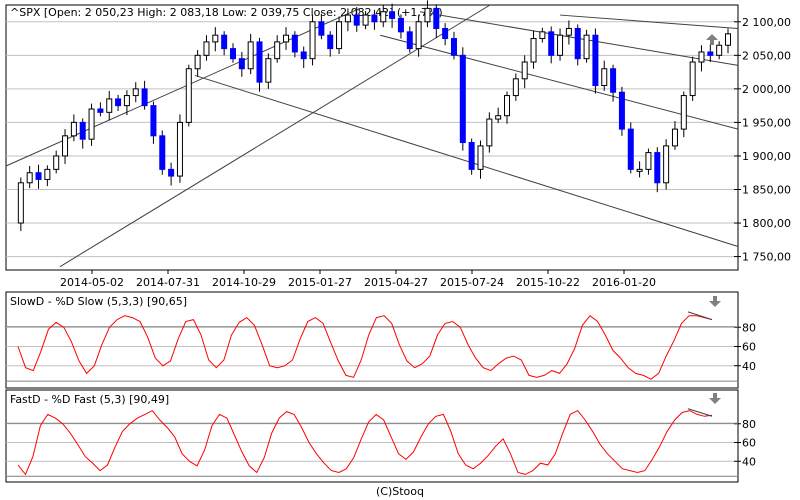  I want to click on slow-grid, so click(373, 354).